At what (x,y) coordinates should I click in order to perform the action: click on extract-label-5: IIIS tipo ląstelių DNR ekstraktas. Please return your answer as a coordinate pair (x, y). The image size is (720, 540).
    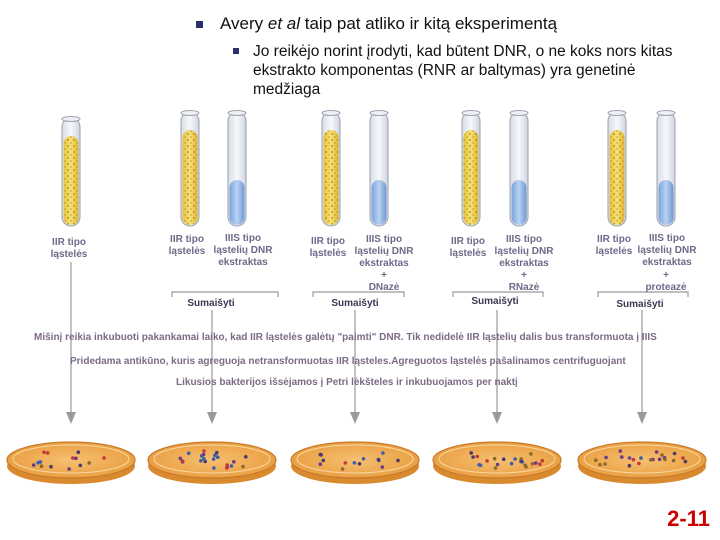
    Looking at the image, I should click on (667, 250).